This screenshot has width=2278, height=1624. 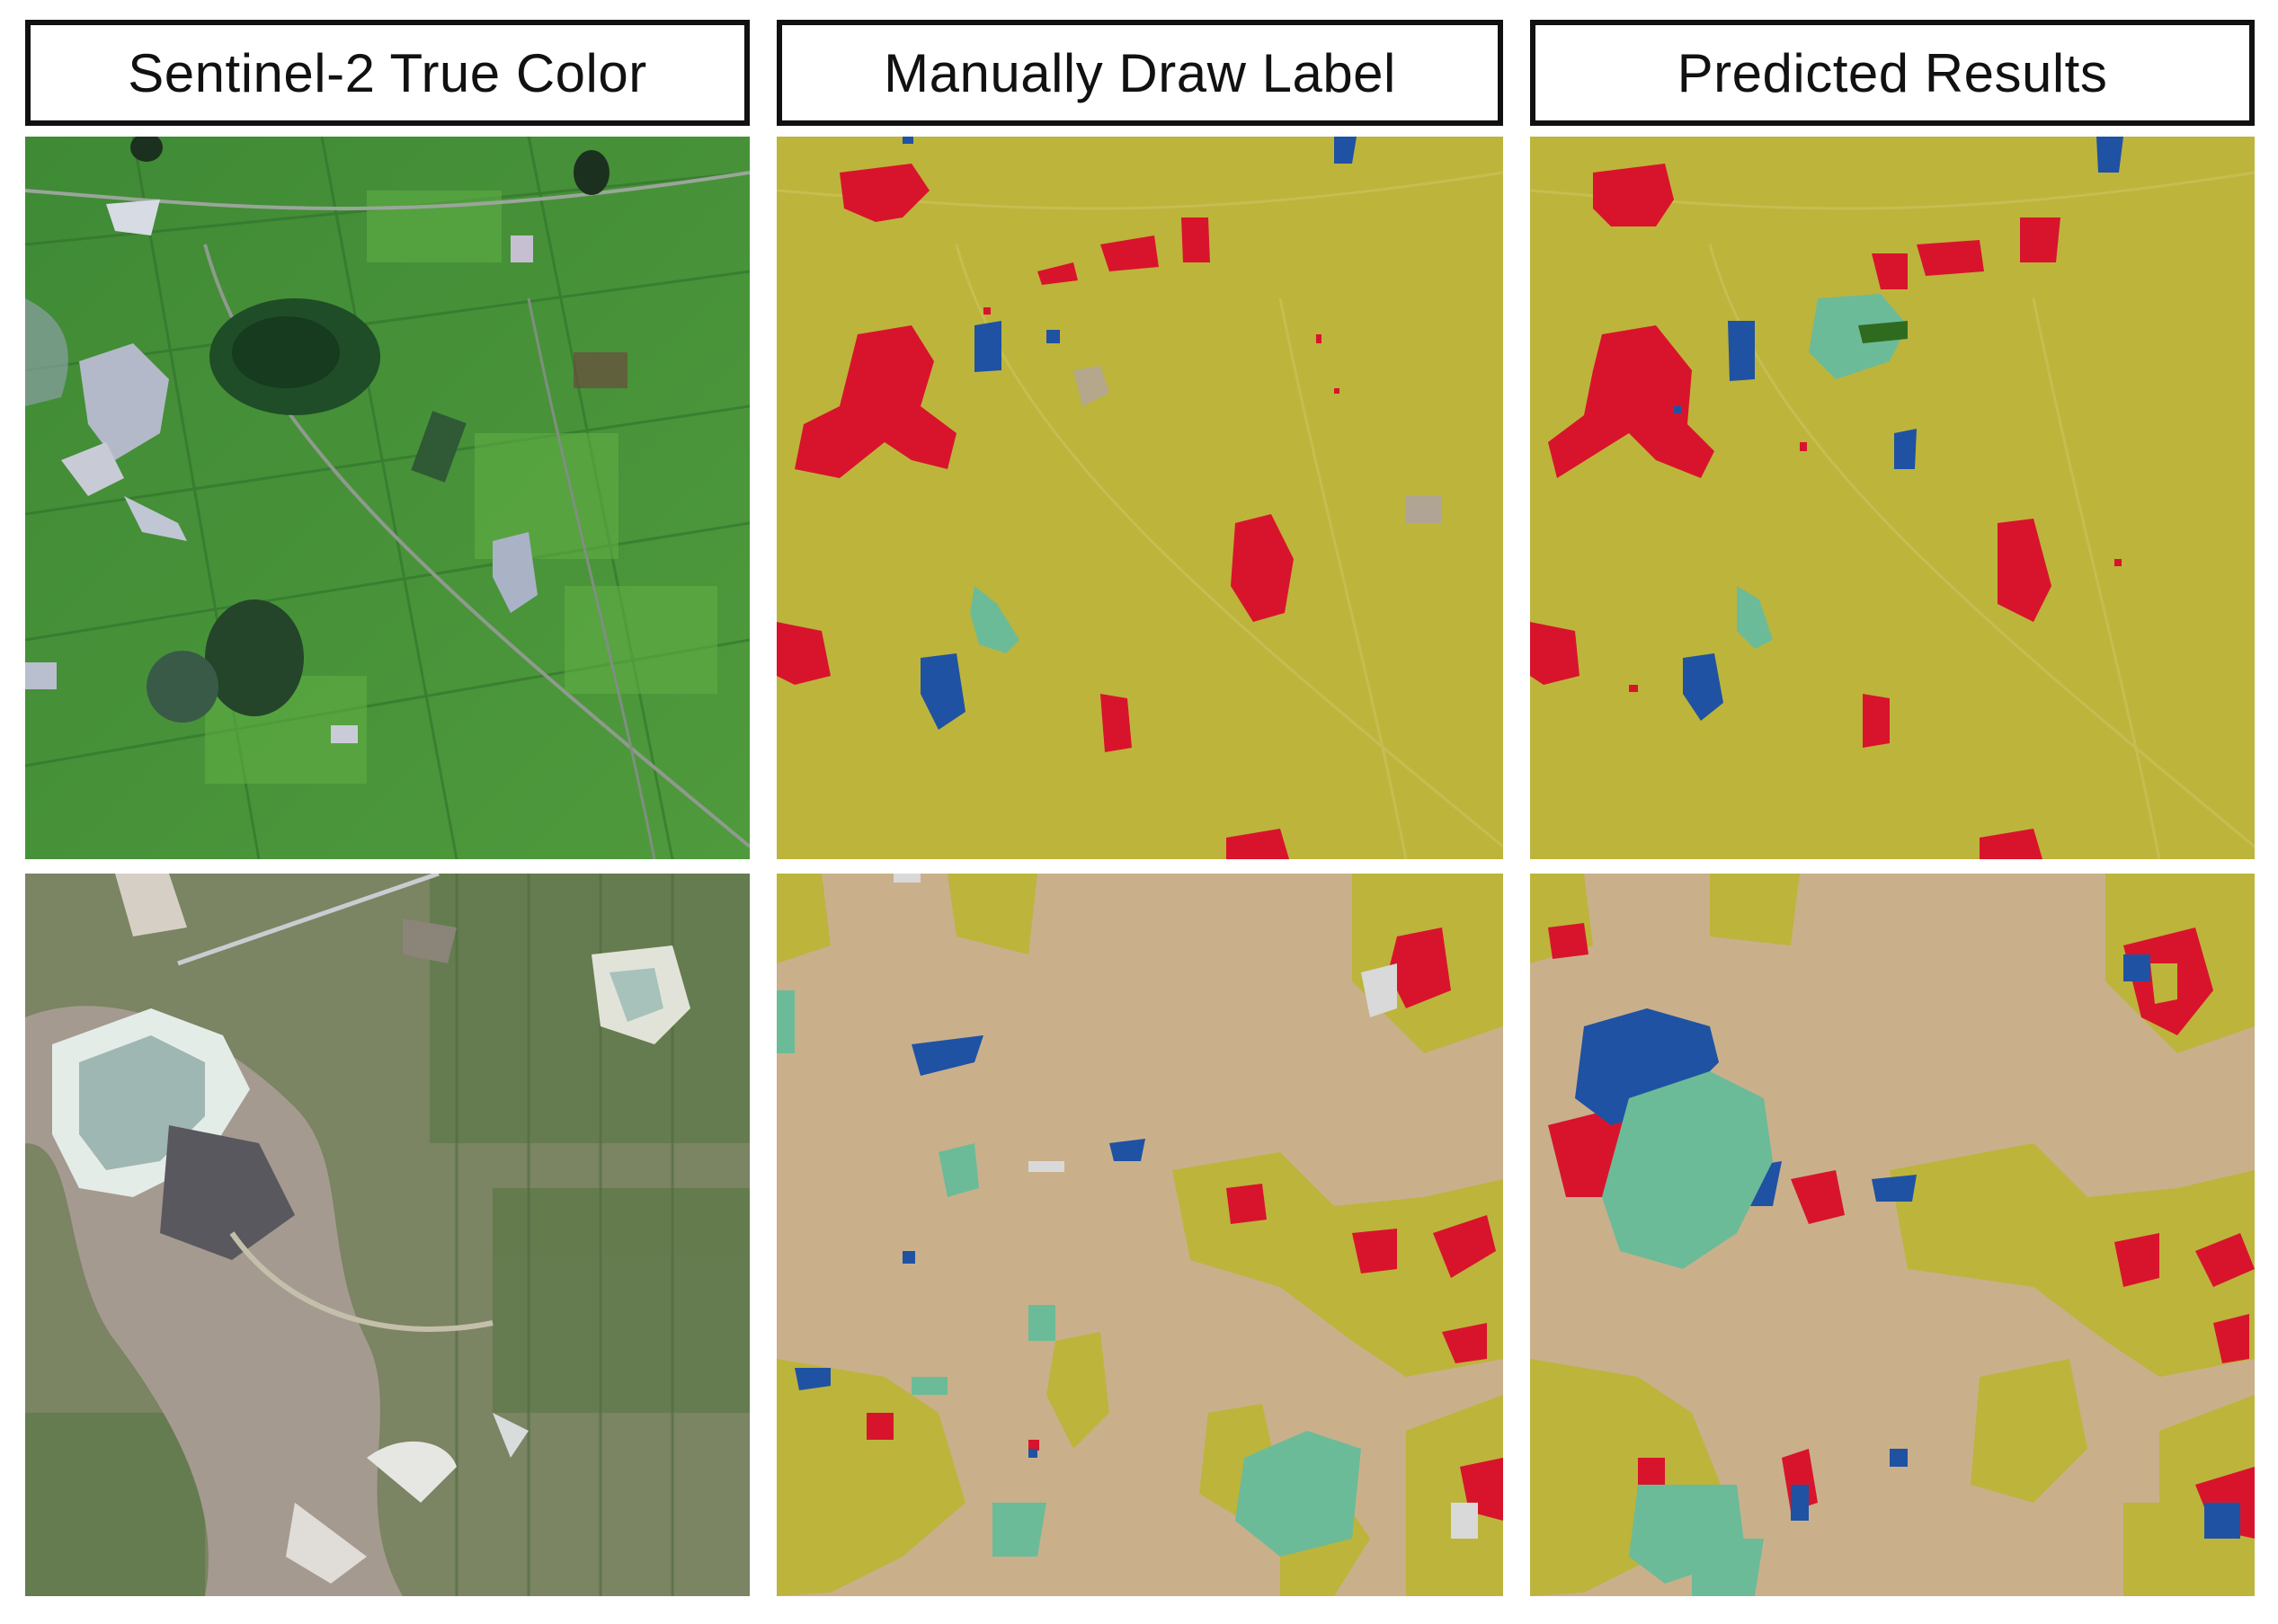 I want to click on prediction-map-mining, so click(x=1892, y=1235).